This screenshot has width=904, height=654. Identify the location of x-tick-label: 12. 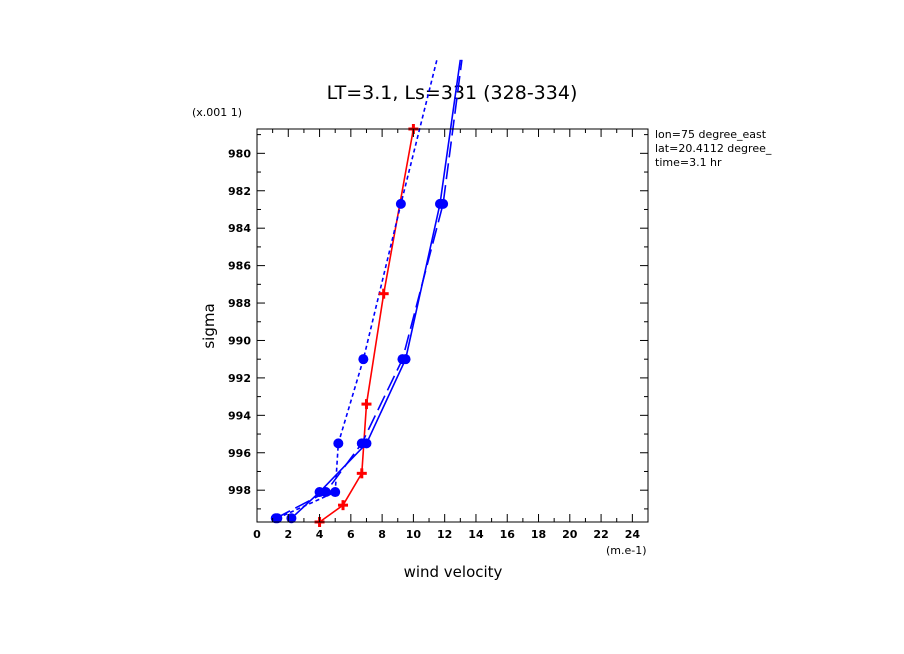
(444, 534).